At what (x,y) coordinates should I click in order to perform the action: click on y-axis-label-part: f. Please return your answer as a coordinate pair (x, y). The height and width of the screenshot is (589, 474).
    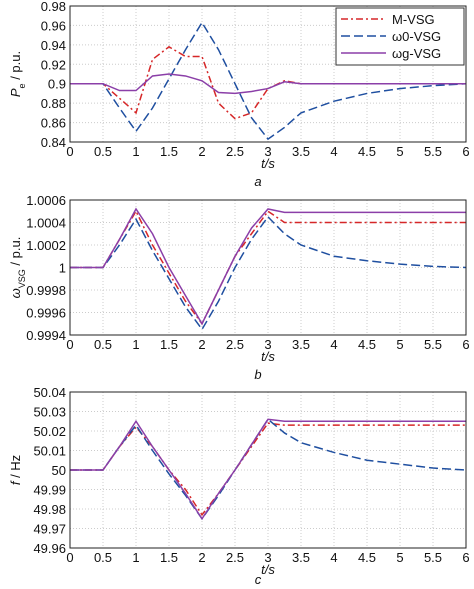
    Looking at the image, I should click on (15, 482).